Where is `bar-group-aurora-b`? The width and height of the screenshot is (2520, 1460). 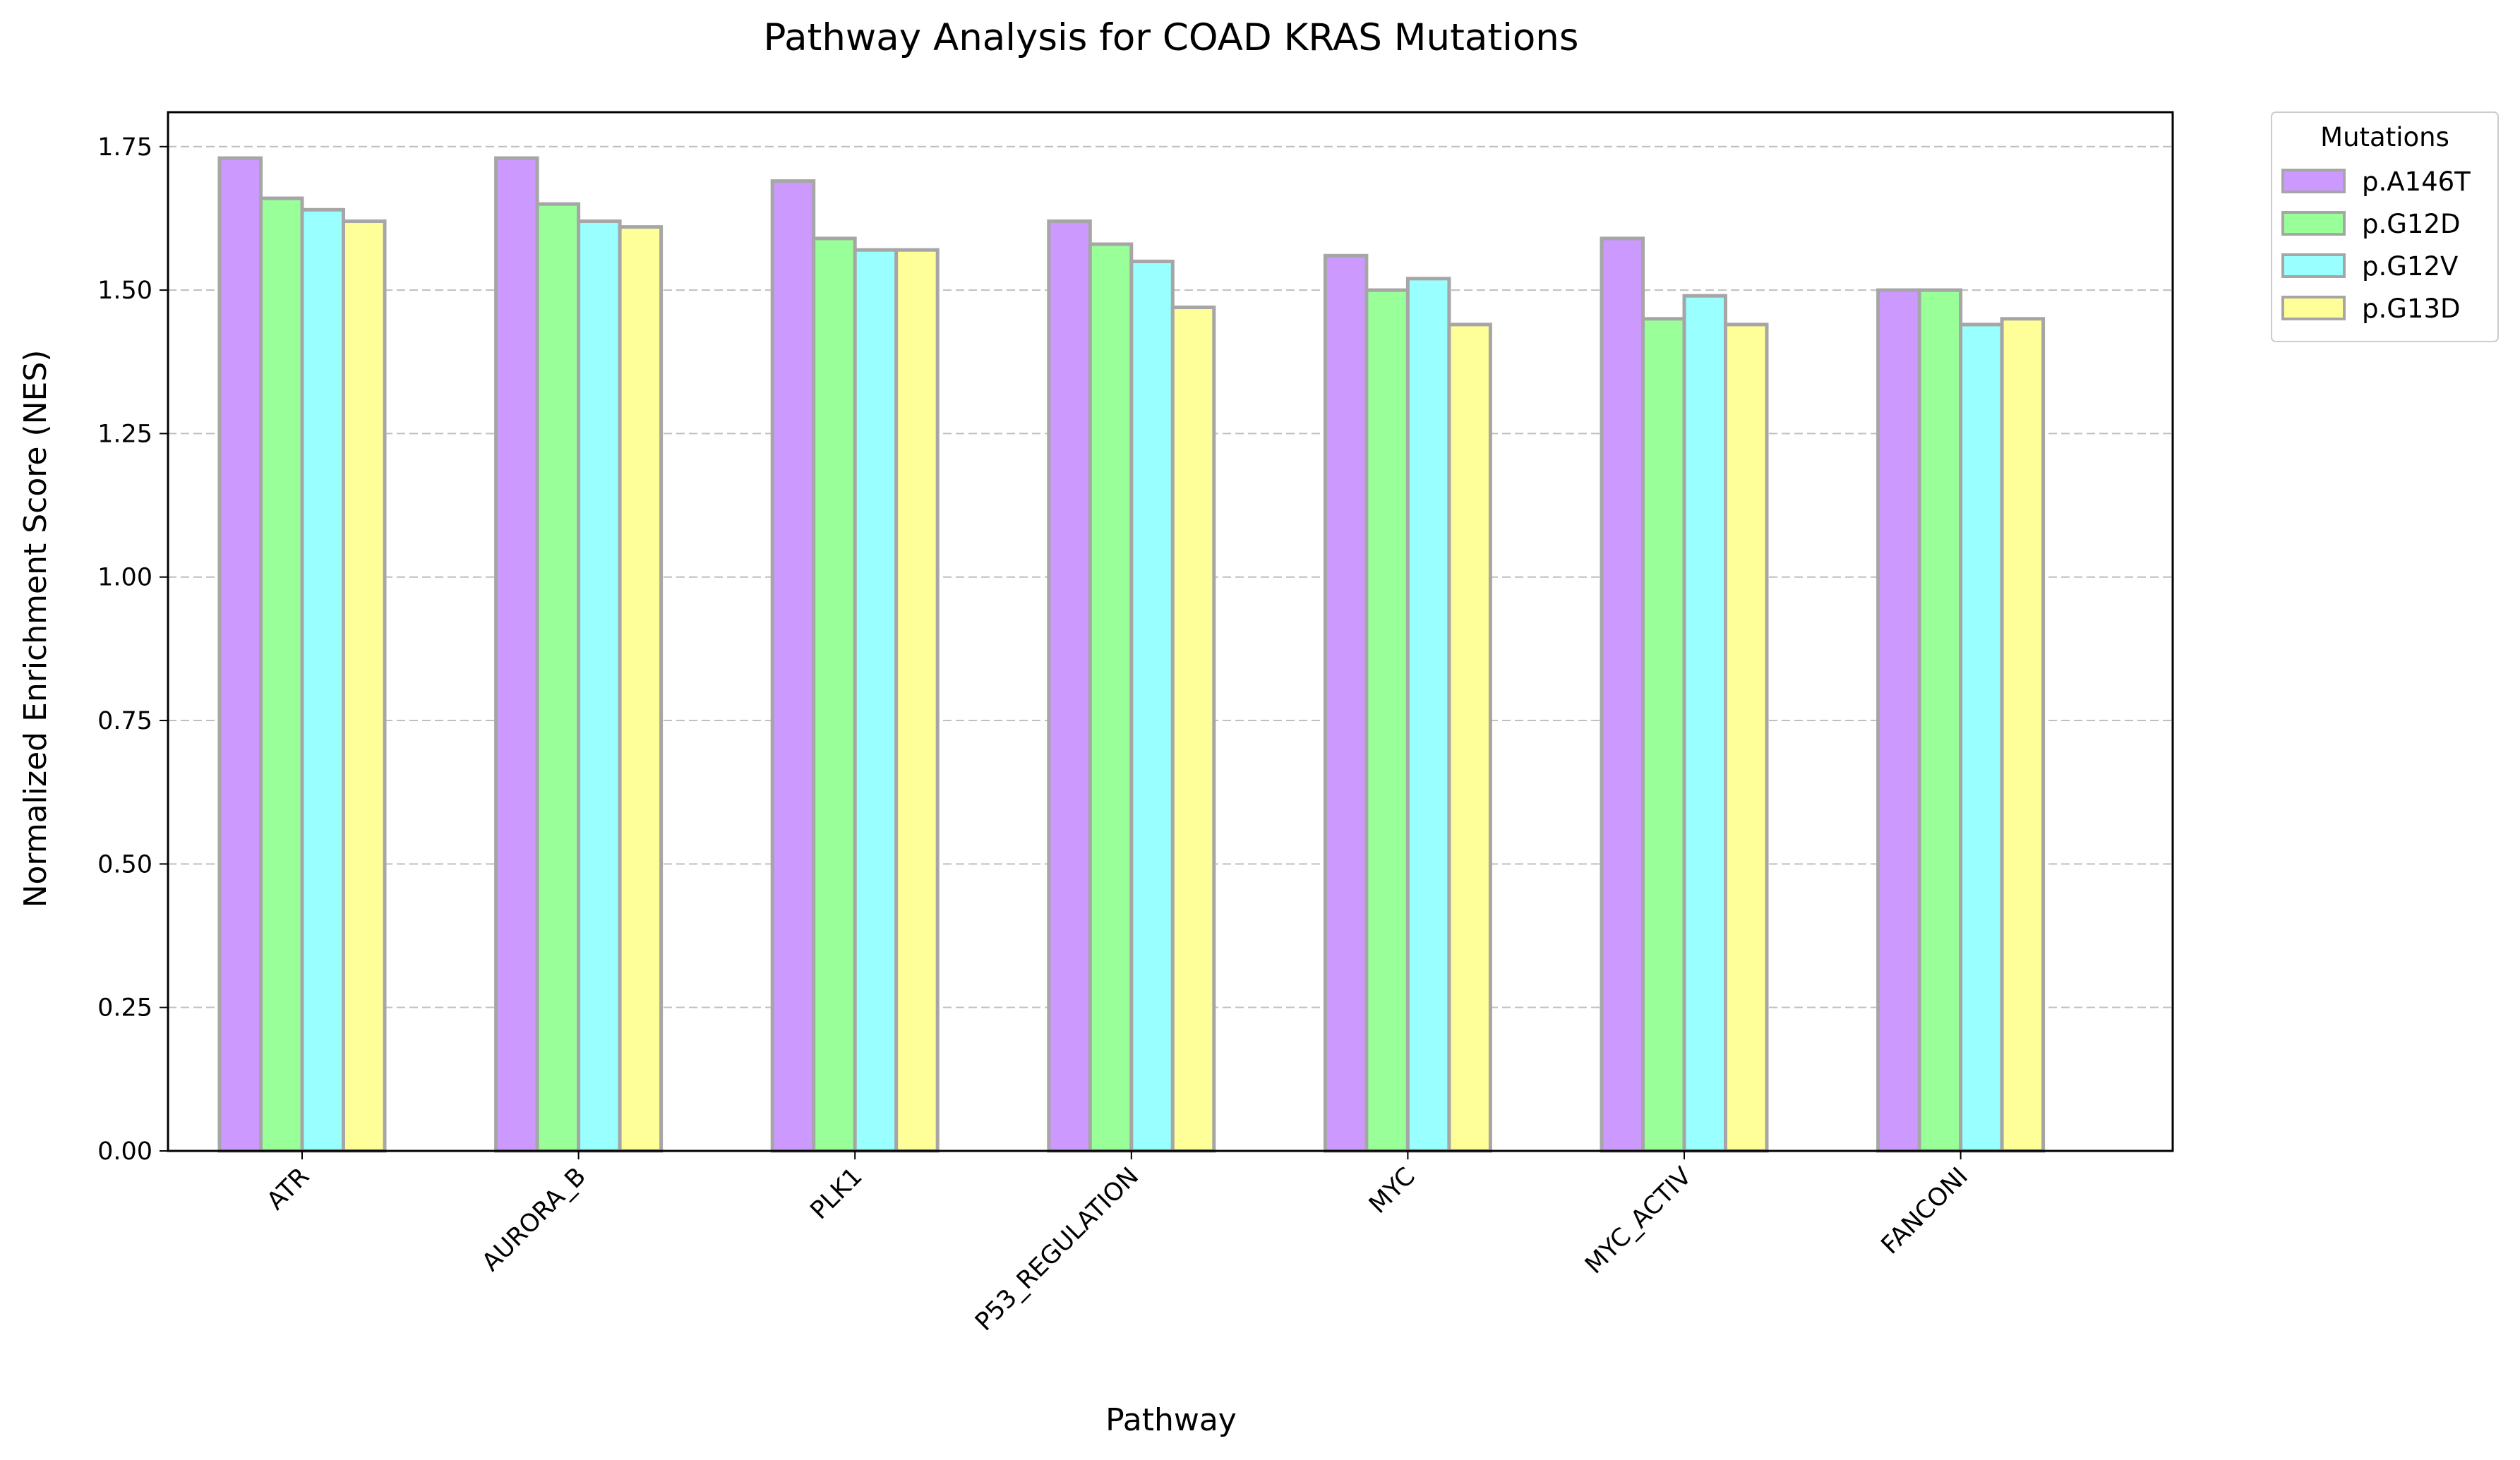
bar-group-aurora-b is located at coordinates (579, 654).